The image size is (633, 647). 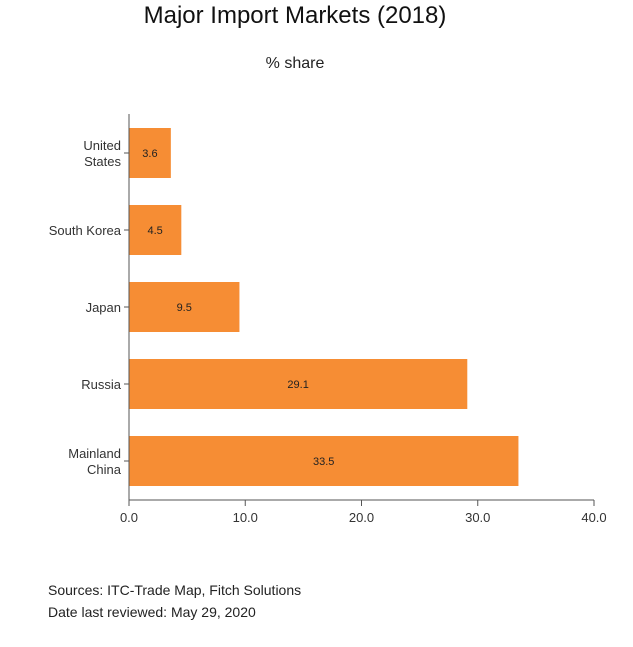 I want to click on date-reviewed-note: Date last reviewed: May 29, 2020, so click(x=152, y=612).